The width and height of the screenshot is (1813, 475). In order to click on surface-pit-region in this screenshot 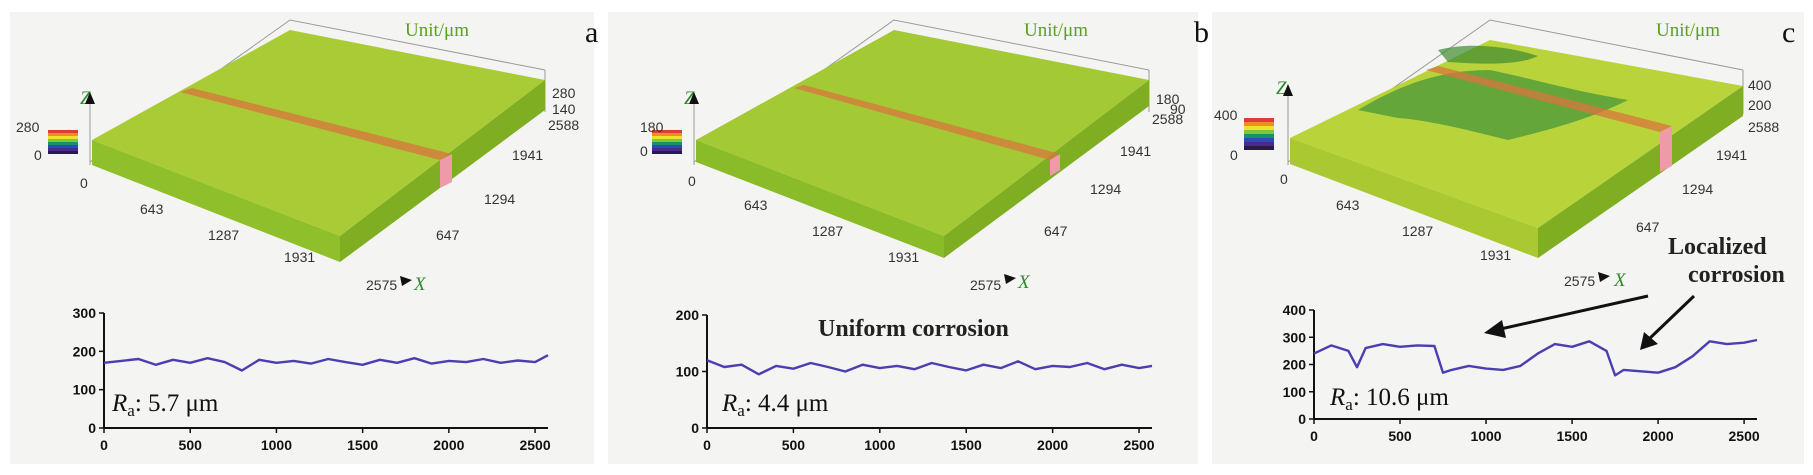, I will do `click(1488, 54)`.